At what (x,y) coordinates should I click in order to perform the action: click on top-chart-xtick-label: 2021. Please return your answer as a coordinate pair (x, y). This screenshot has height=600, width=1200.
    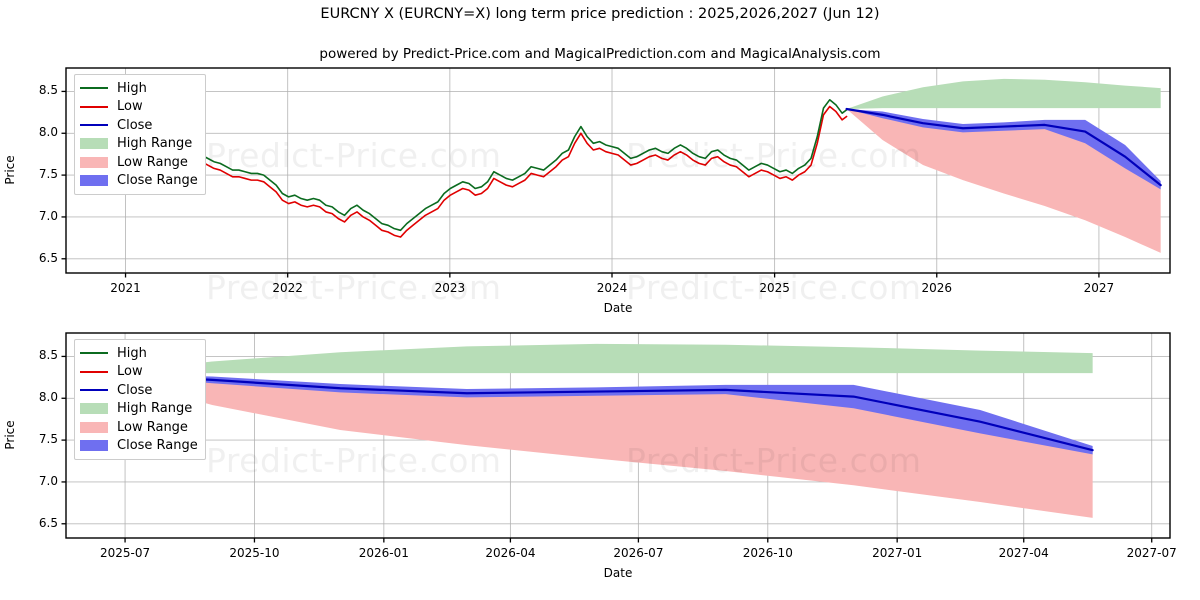
    Looking at the image, I should click on (125, 288).